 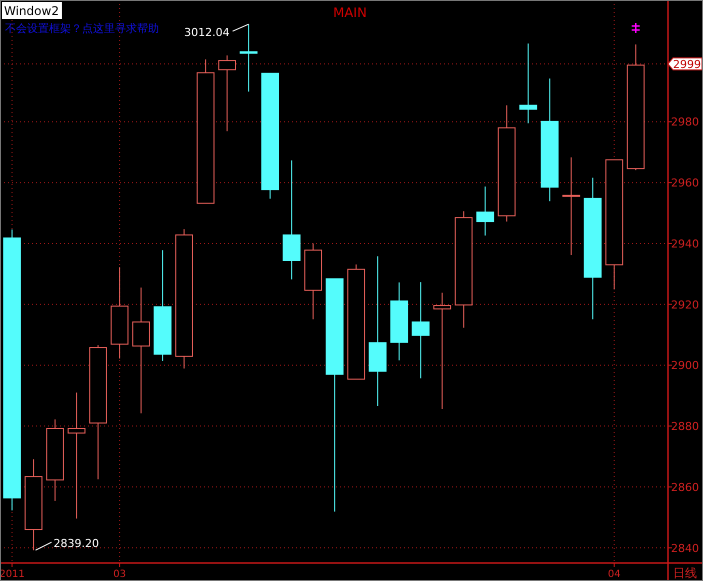 I want to click on text: MAIN, so click(x=350, y=13).